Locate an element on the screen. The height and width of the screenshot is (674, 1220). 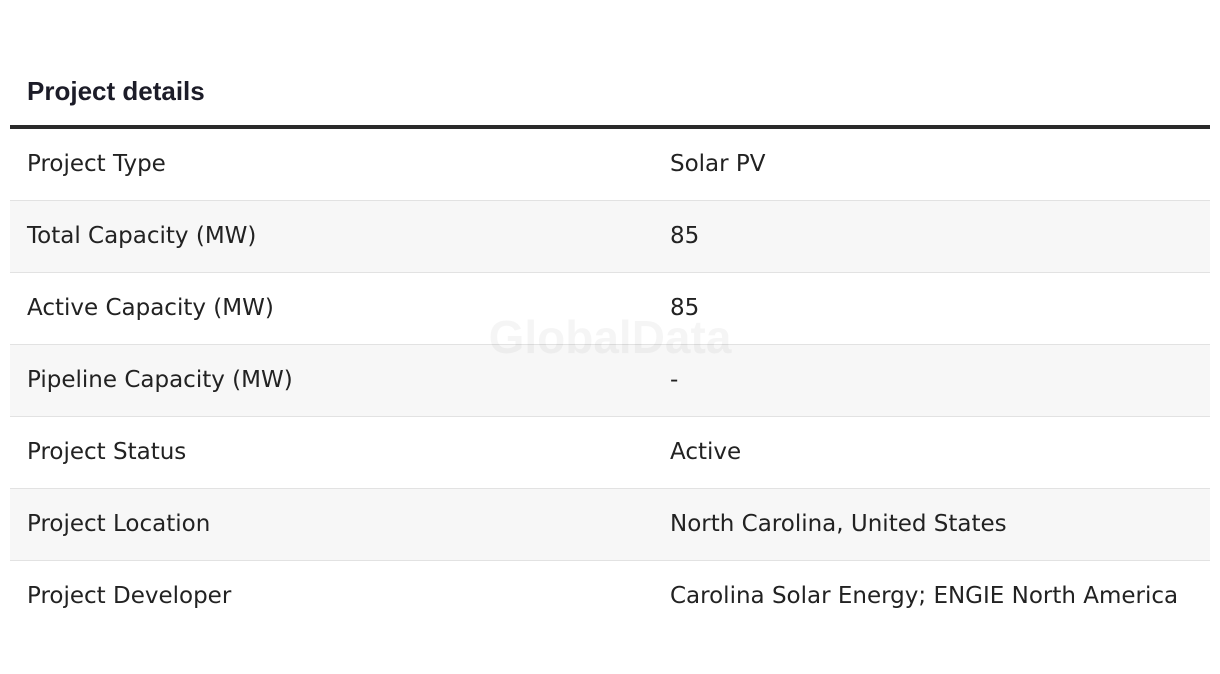
table-row: Project Type Solar PV is located at coordinates (610, 165).